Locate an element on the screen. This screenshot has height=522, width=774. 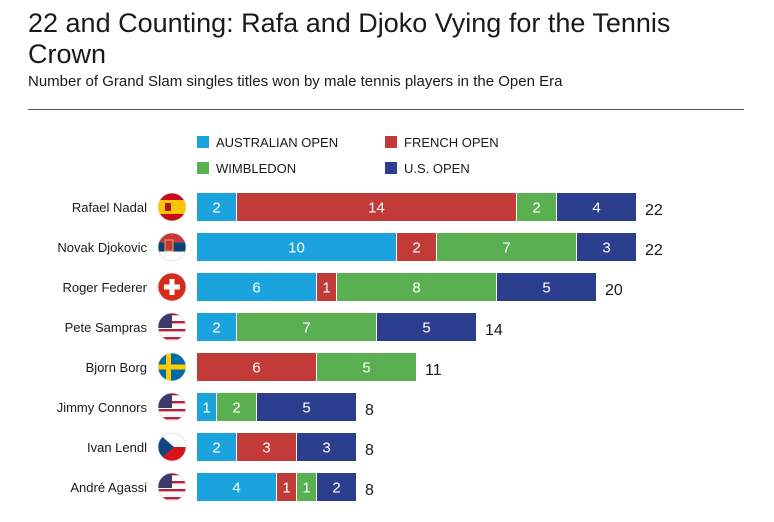
czech-flag-icon is located at coordinates (172, 447).